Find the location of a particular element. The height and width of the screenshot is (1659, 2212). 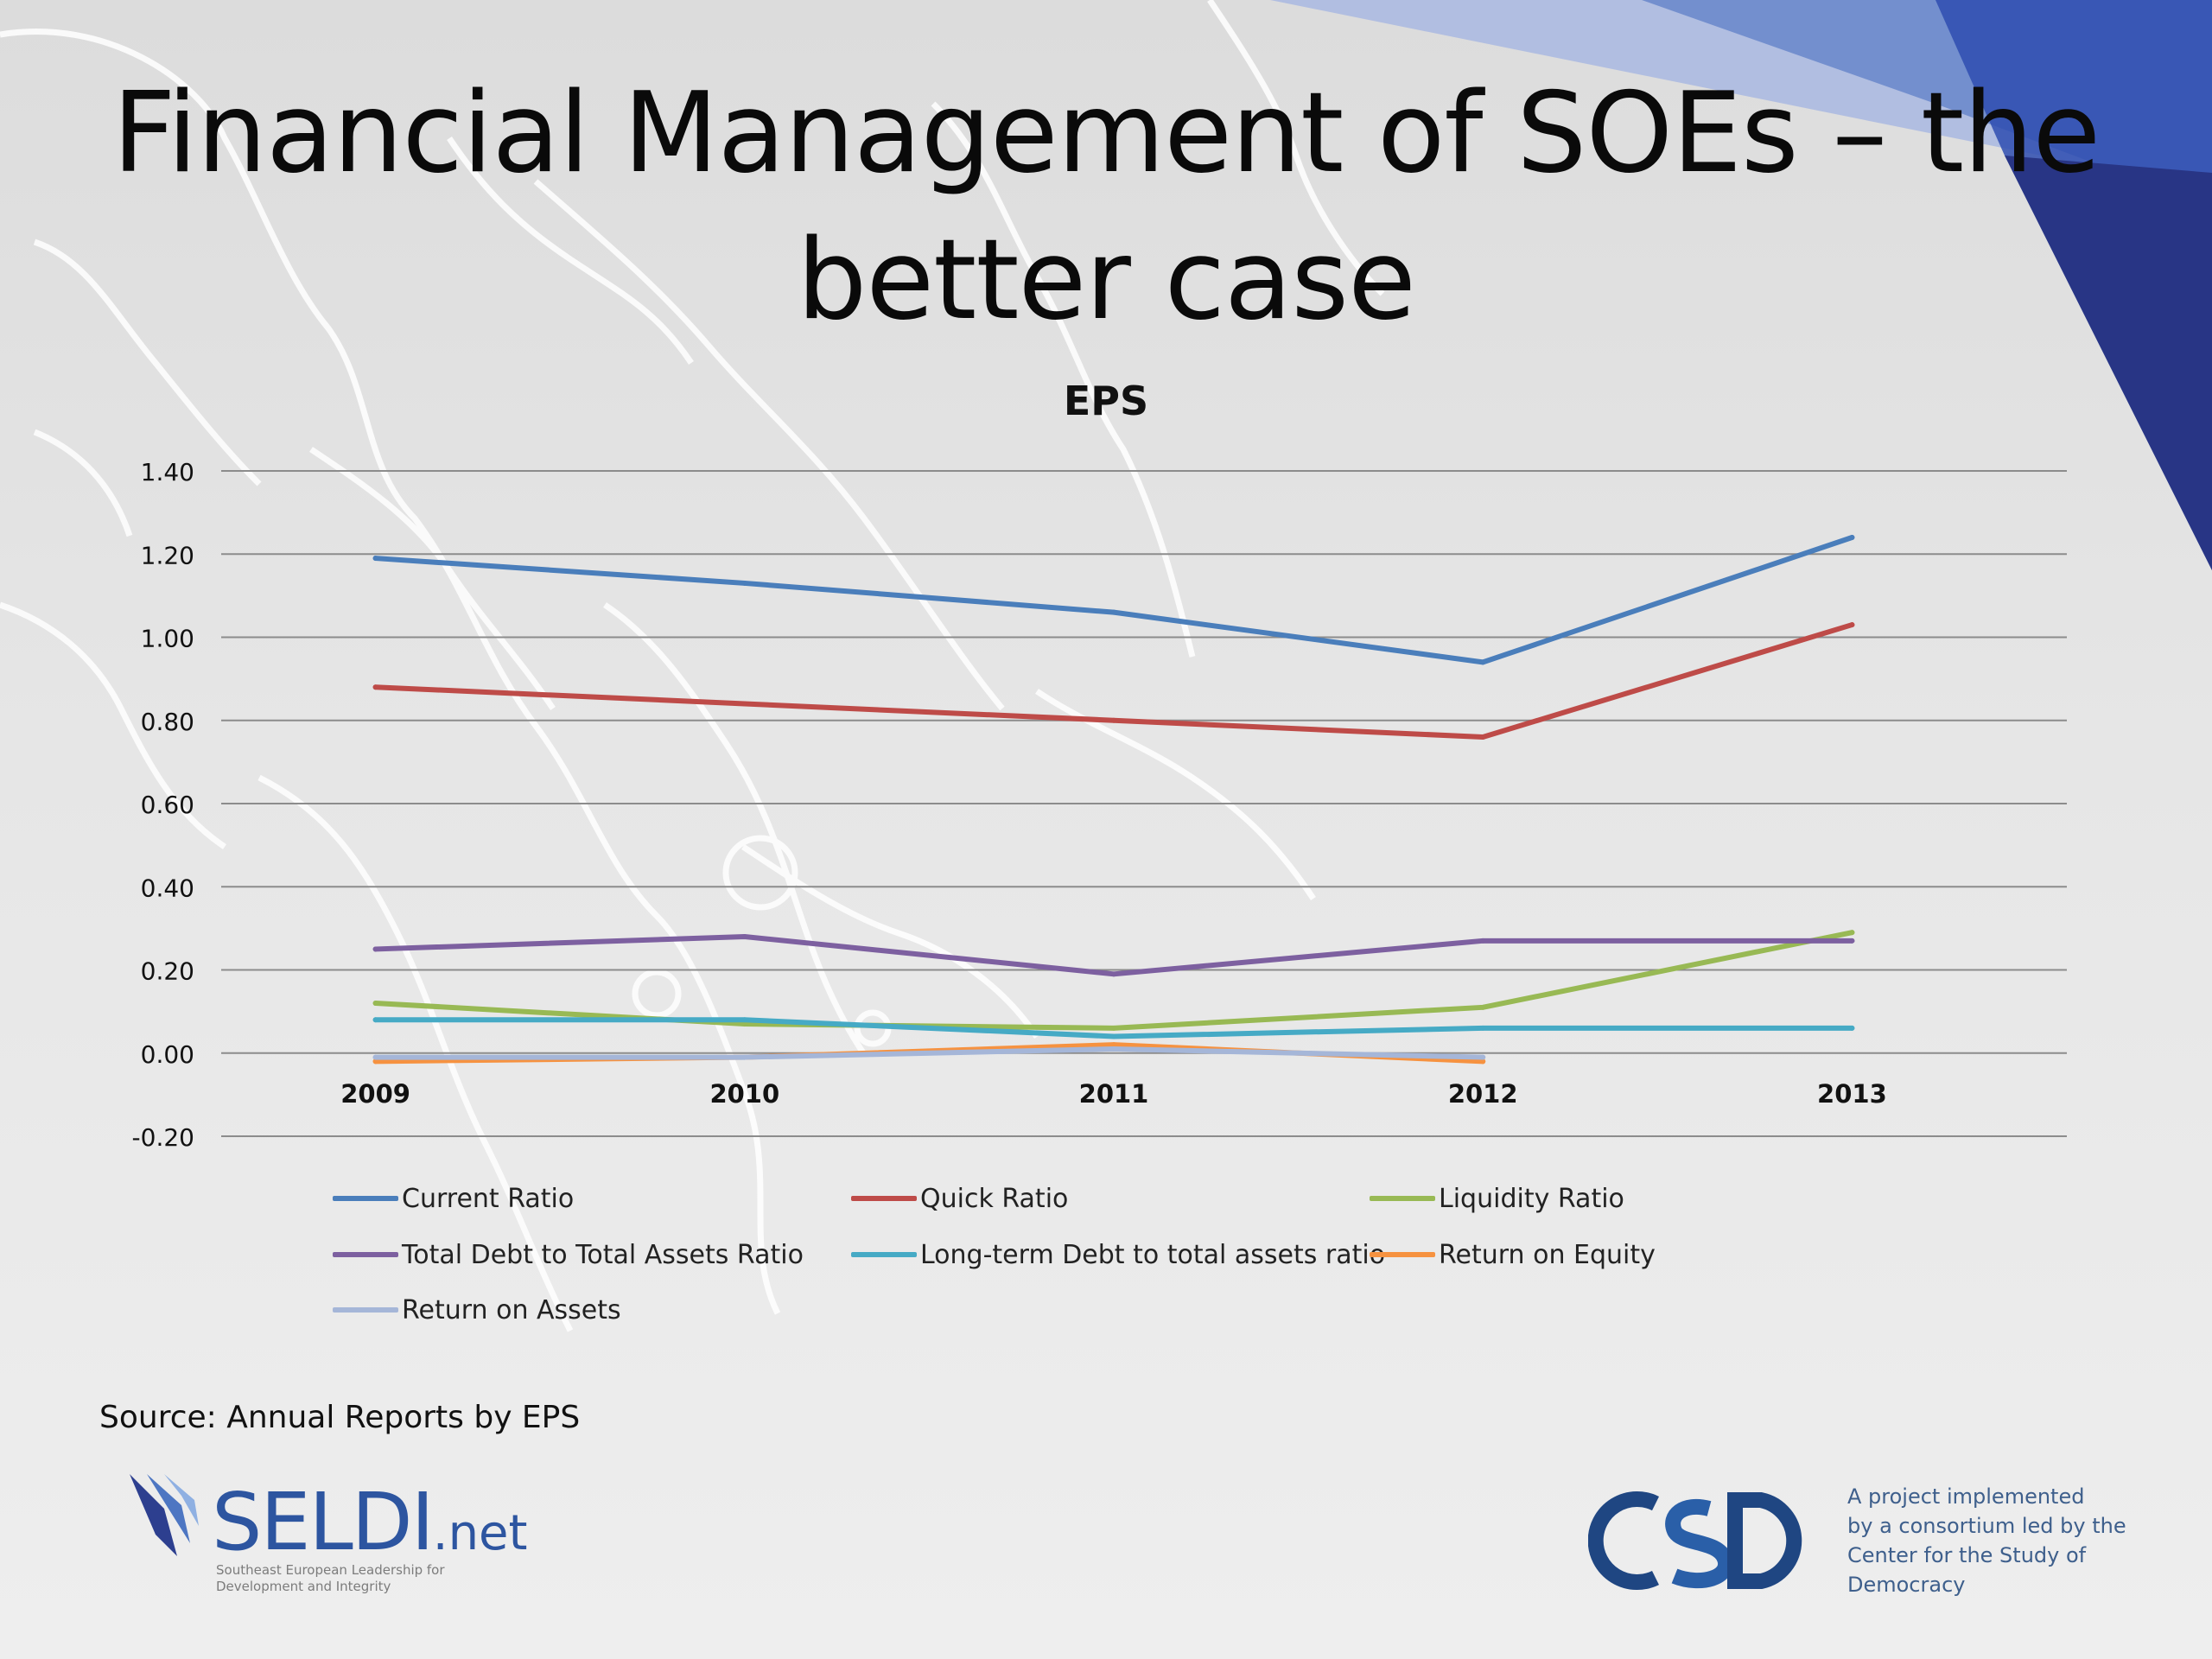

legend-item: Quick Ratio is located at coordinates (959, 1198).